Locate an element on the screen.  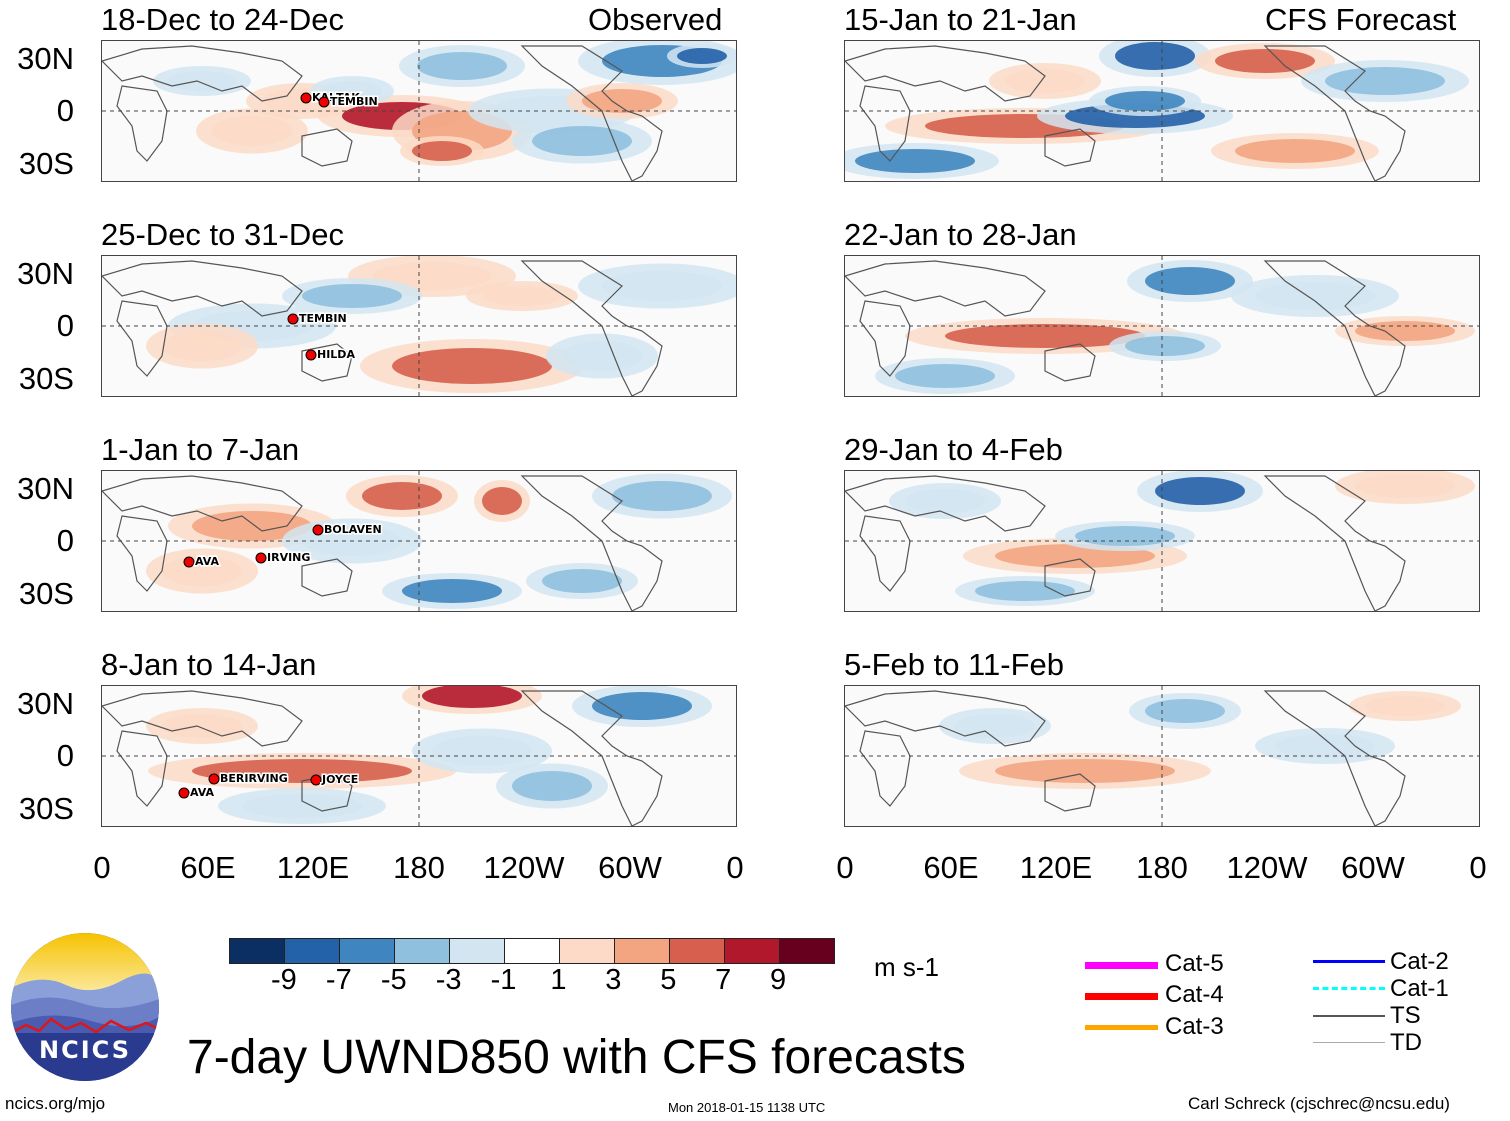
xtick-right-60e: 60E is located at coordinates (951, 867).